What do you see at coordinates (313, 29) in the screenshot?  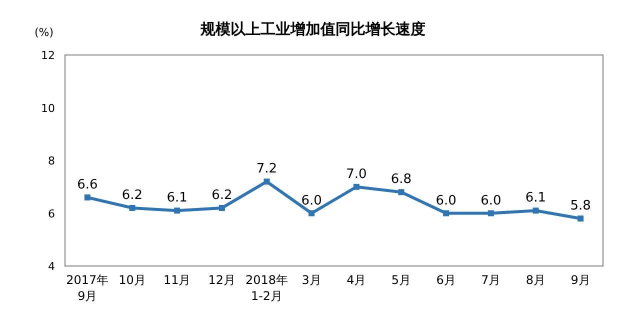 I see `title: 规模以上工业增加值同比增长速度` at bounding box center [313, 29].